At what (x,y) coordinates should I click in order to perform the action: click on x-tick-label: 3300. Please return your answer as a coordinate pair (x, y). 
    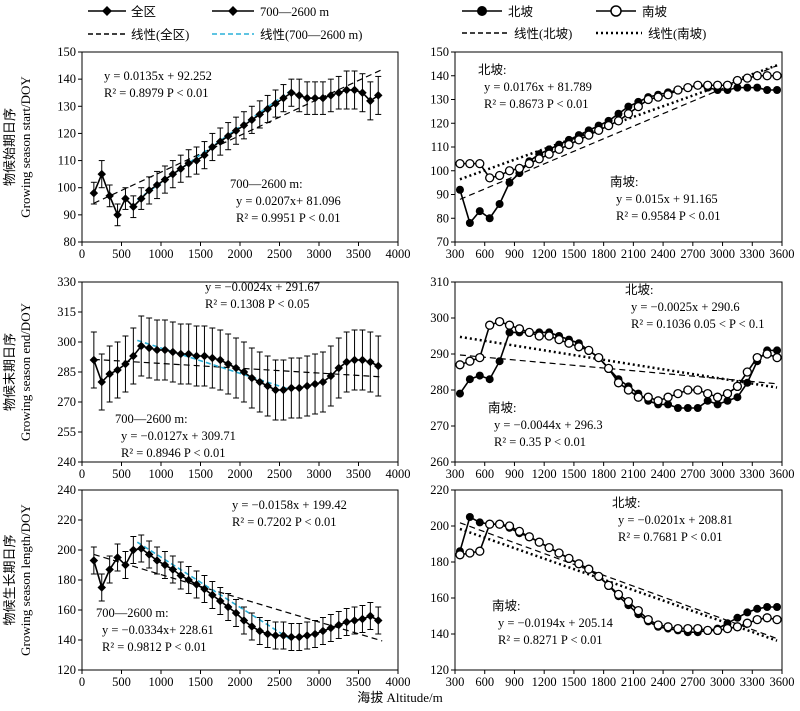
    Looking at the image, I should click on (752, 474).